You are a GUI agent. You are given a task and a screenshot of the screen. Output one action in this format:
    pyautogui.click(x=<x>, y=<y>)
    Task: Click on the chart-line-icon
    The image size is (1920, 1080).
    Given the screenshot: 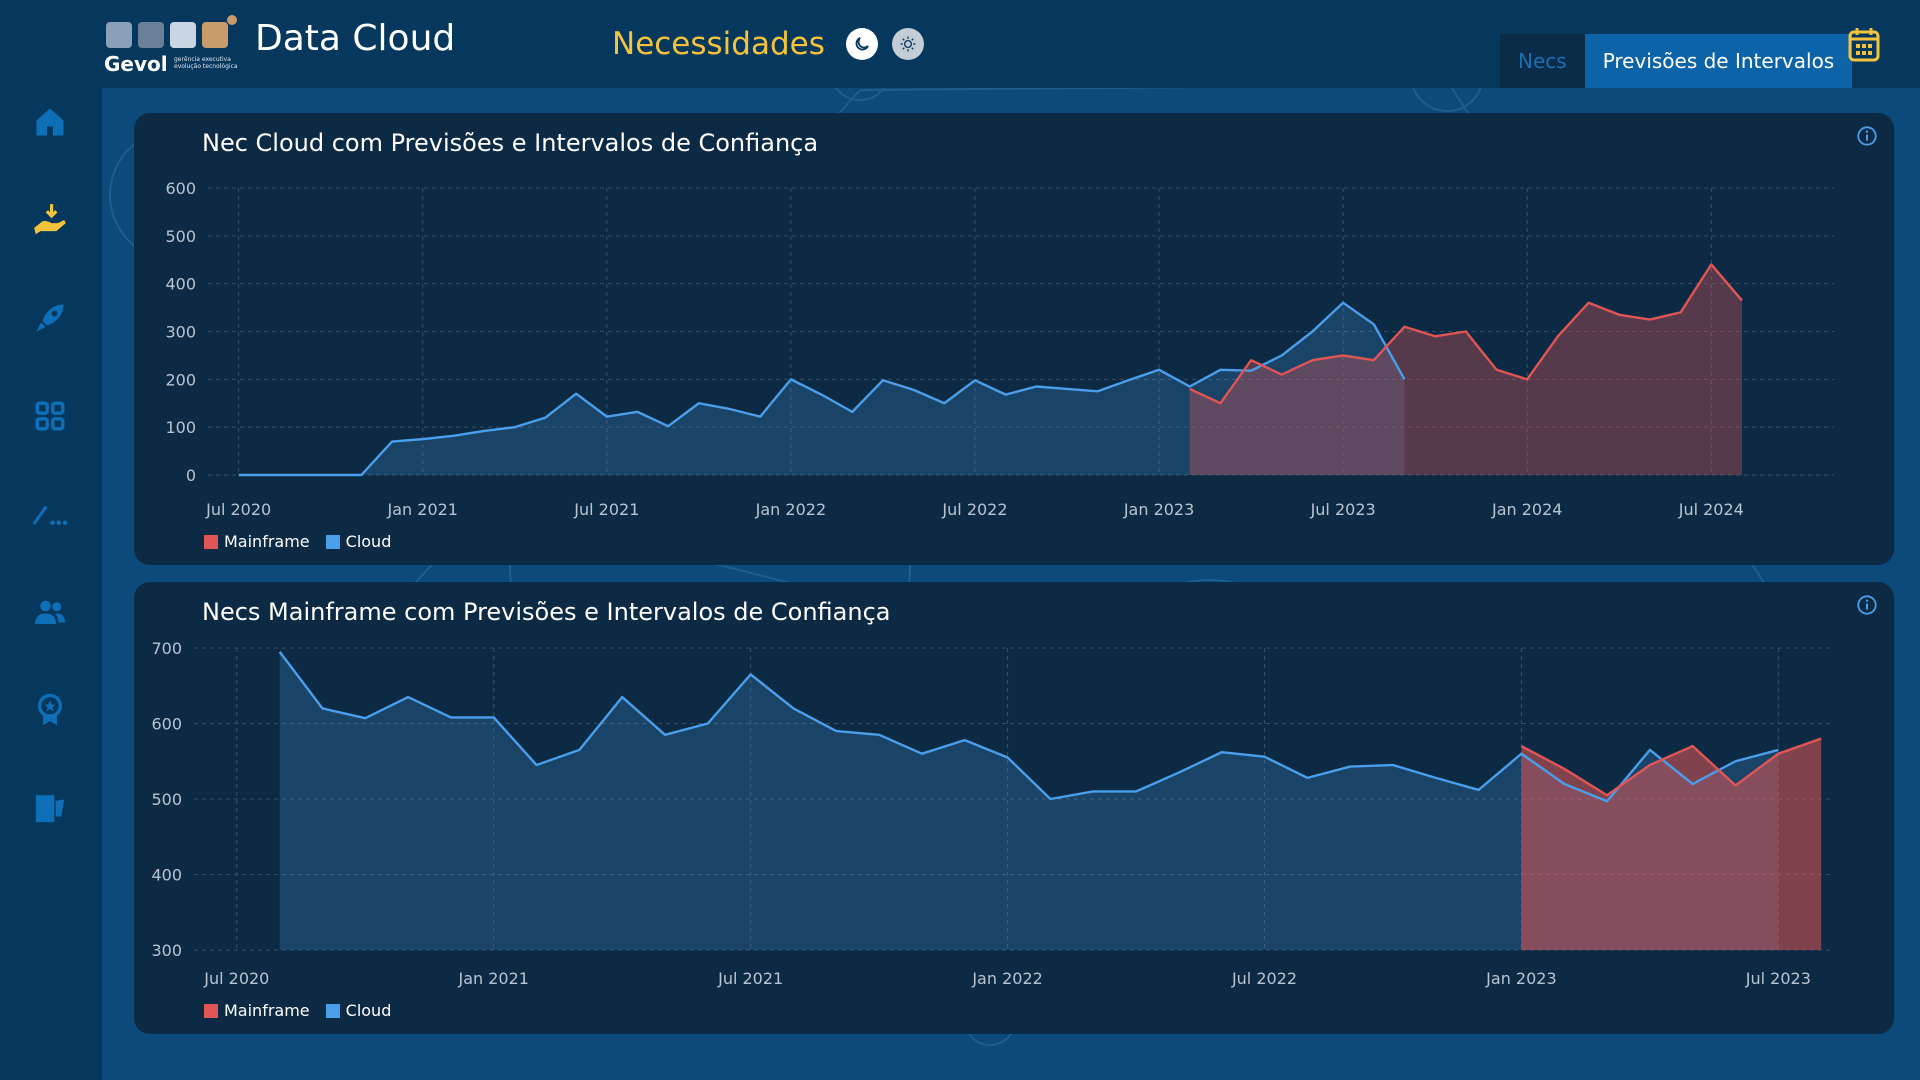 What is the action you would take?
    pyautogui.click(x=50, y=515)
    